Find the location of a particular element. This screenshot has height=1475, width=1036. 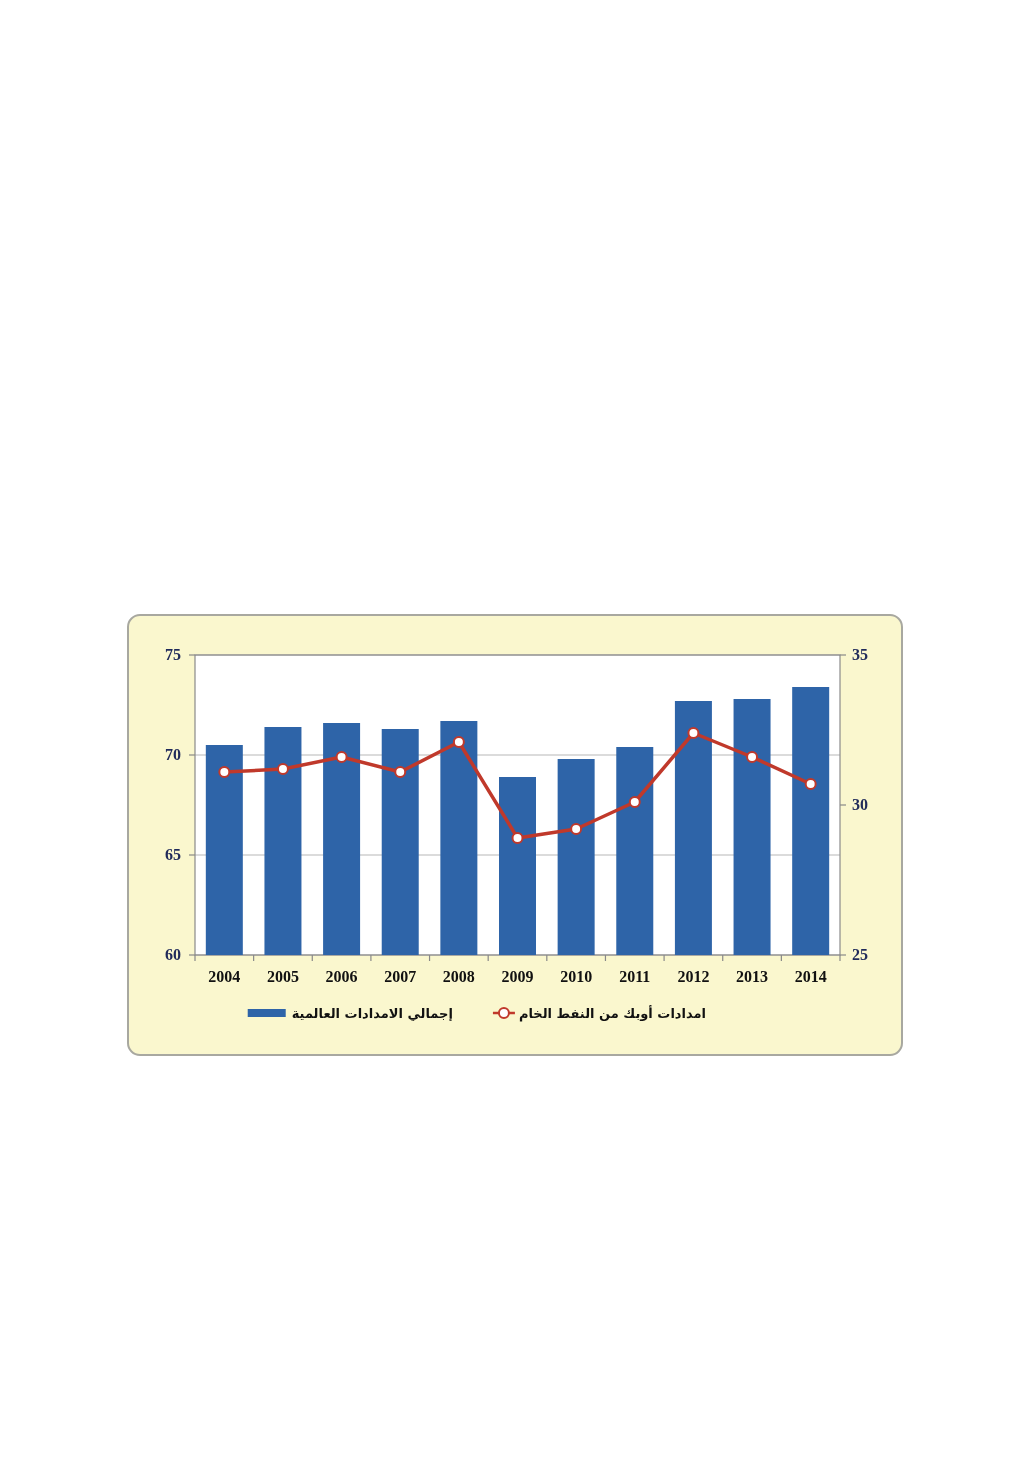

x-tick-label: 2009 is located at coordinates (517, 976).